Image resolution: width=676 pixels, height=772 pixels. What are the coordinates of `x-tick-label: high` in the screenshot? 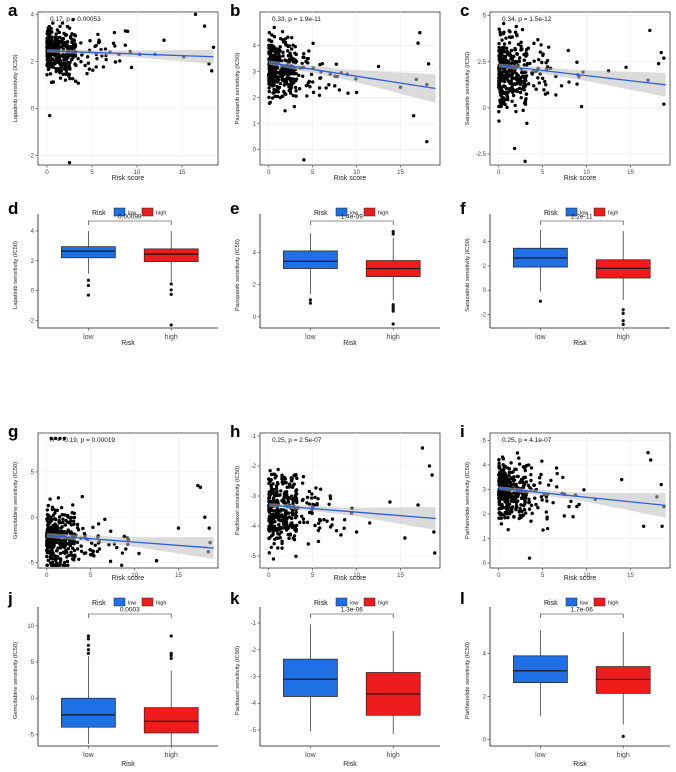 It's located at (393, 755).